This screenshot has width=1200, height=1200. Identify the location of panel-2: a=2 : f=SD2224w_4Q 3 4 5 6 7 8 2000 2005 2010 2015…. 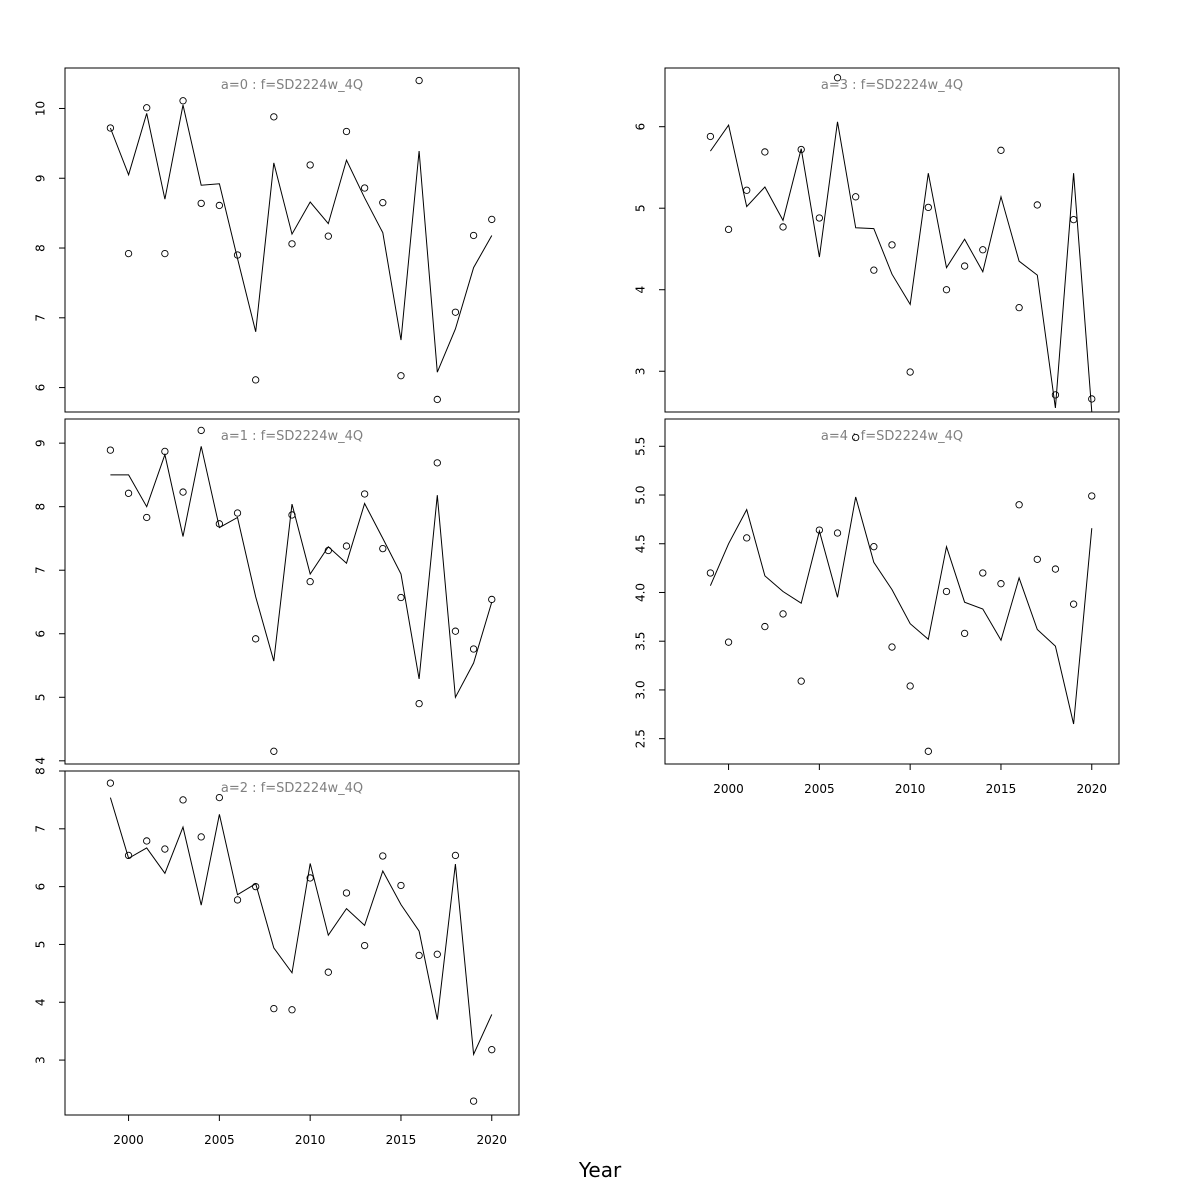
(277, 957).